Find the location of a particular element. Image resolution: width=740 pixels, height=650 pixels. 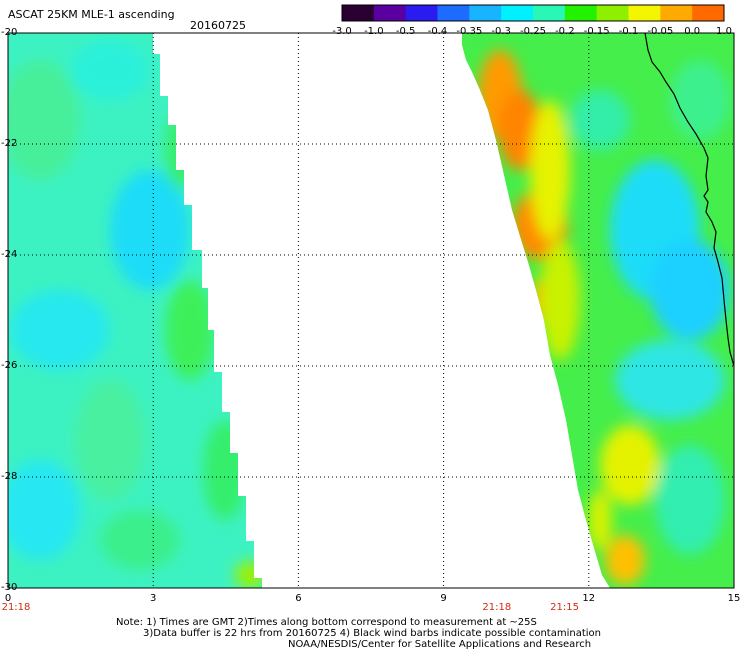

colorbar-label: -1.0 is located at coordinates (374, 31).